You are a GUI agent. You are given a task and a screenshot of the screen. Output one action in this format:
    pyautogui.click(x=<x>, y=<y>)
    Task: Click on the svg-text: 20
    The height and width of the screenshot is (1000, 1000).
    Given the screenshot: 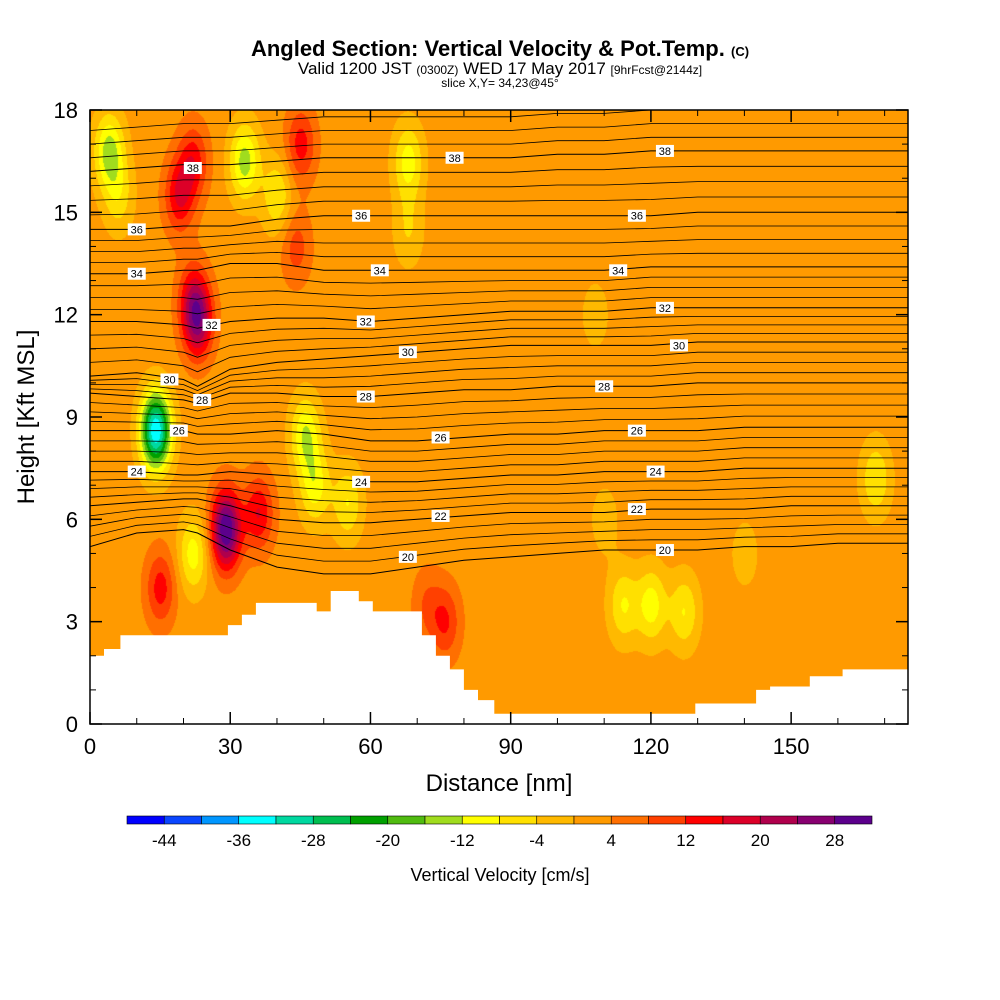 What is the action you would take?
    pyautogui.click(x=665, y=551)
    